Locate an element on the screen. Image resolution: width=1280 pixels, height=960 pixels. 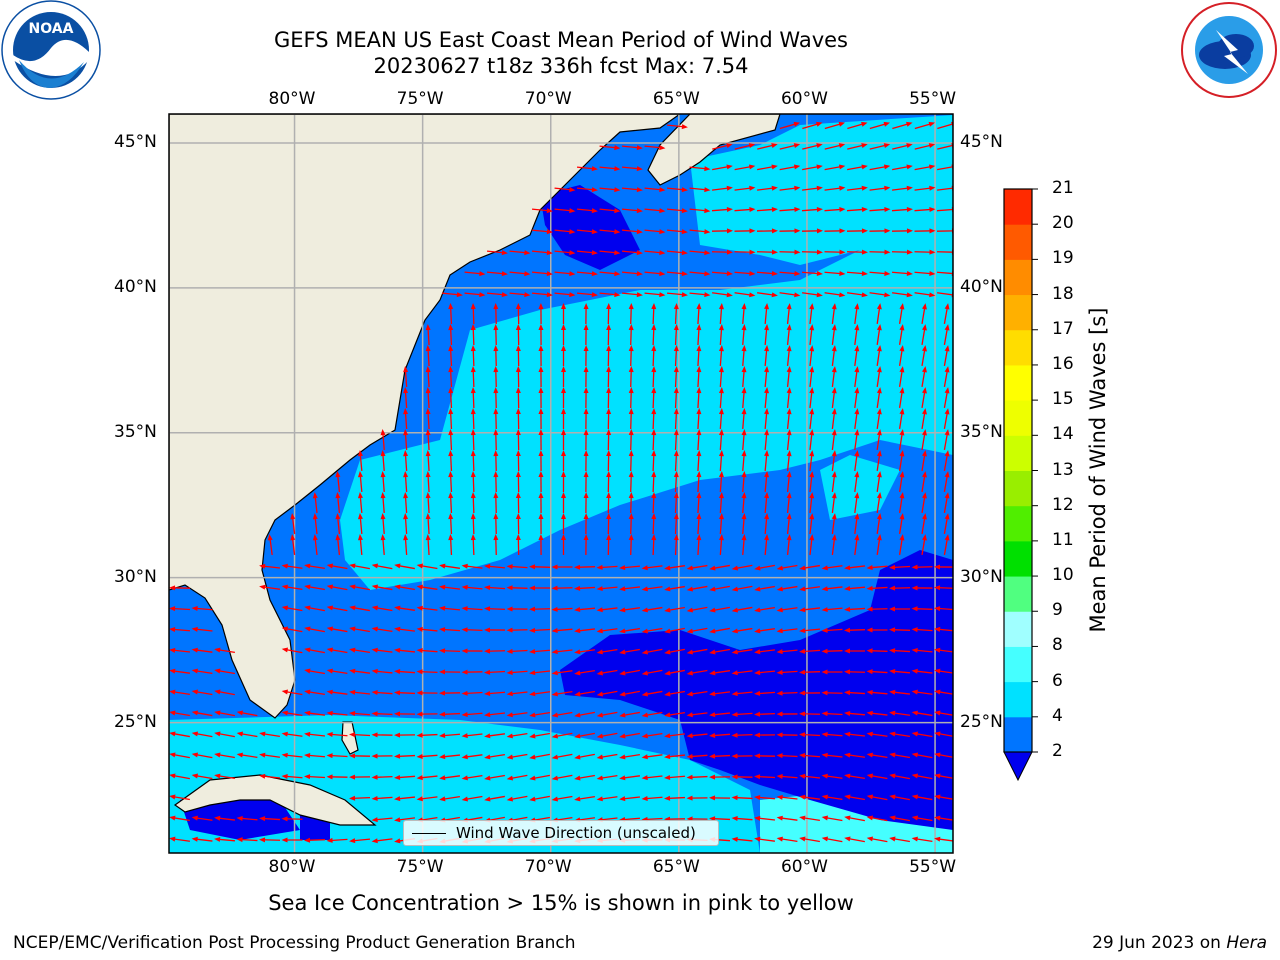
lon-label-top: 70°W is located at coordinates (548, 99).